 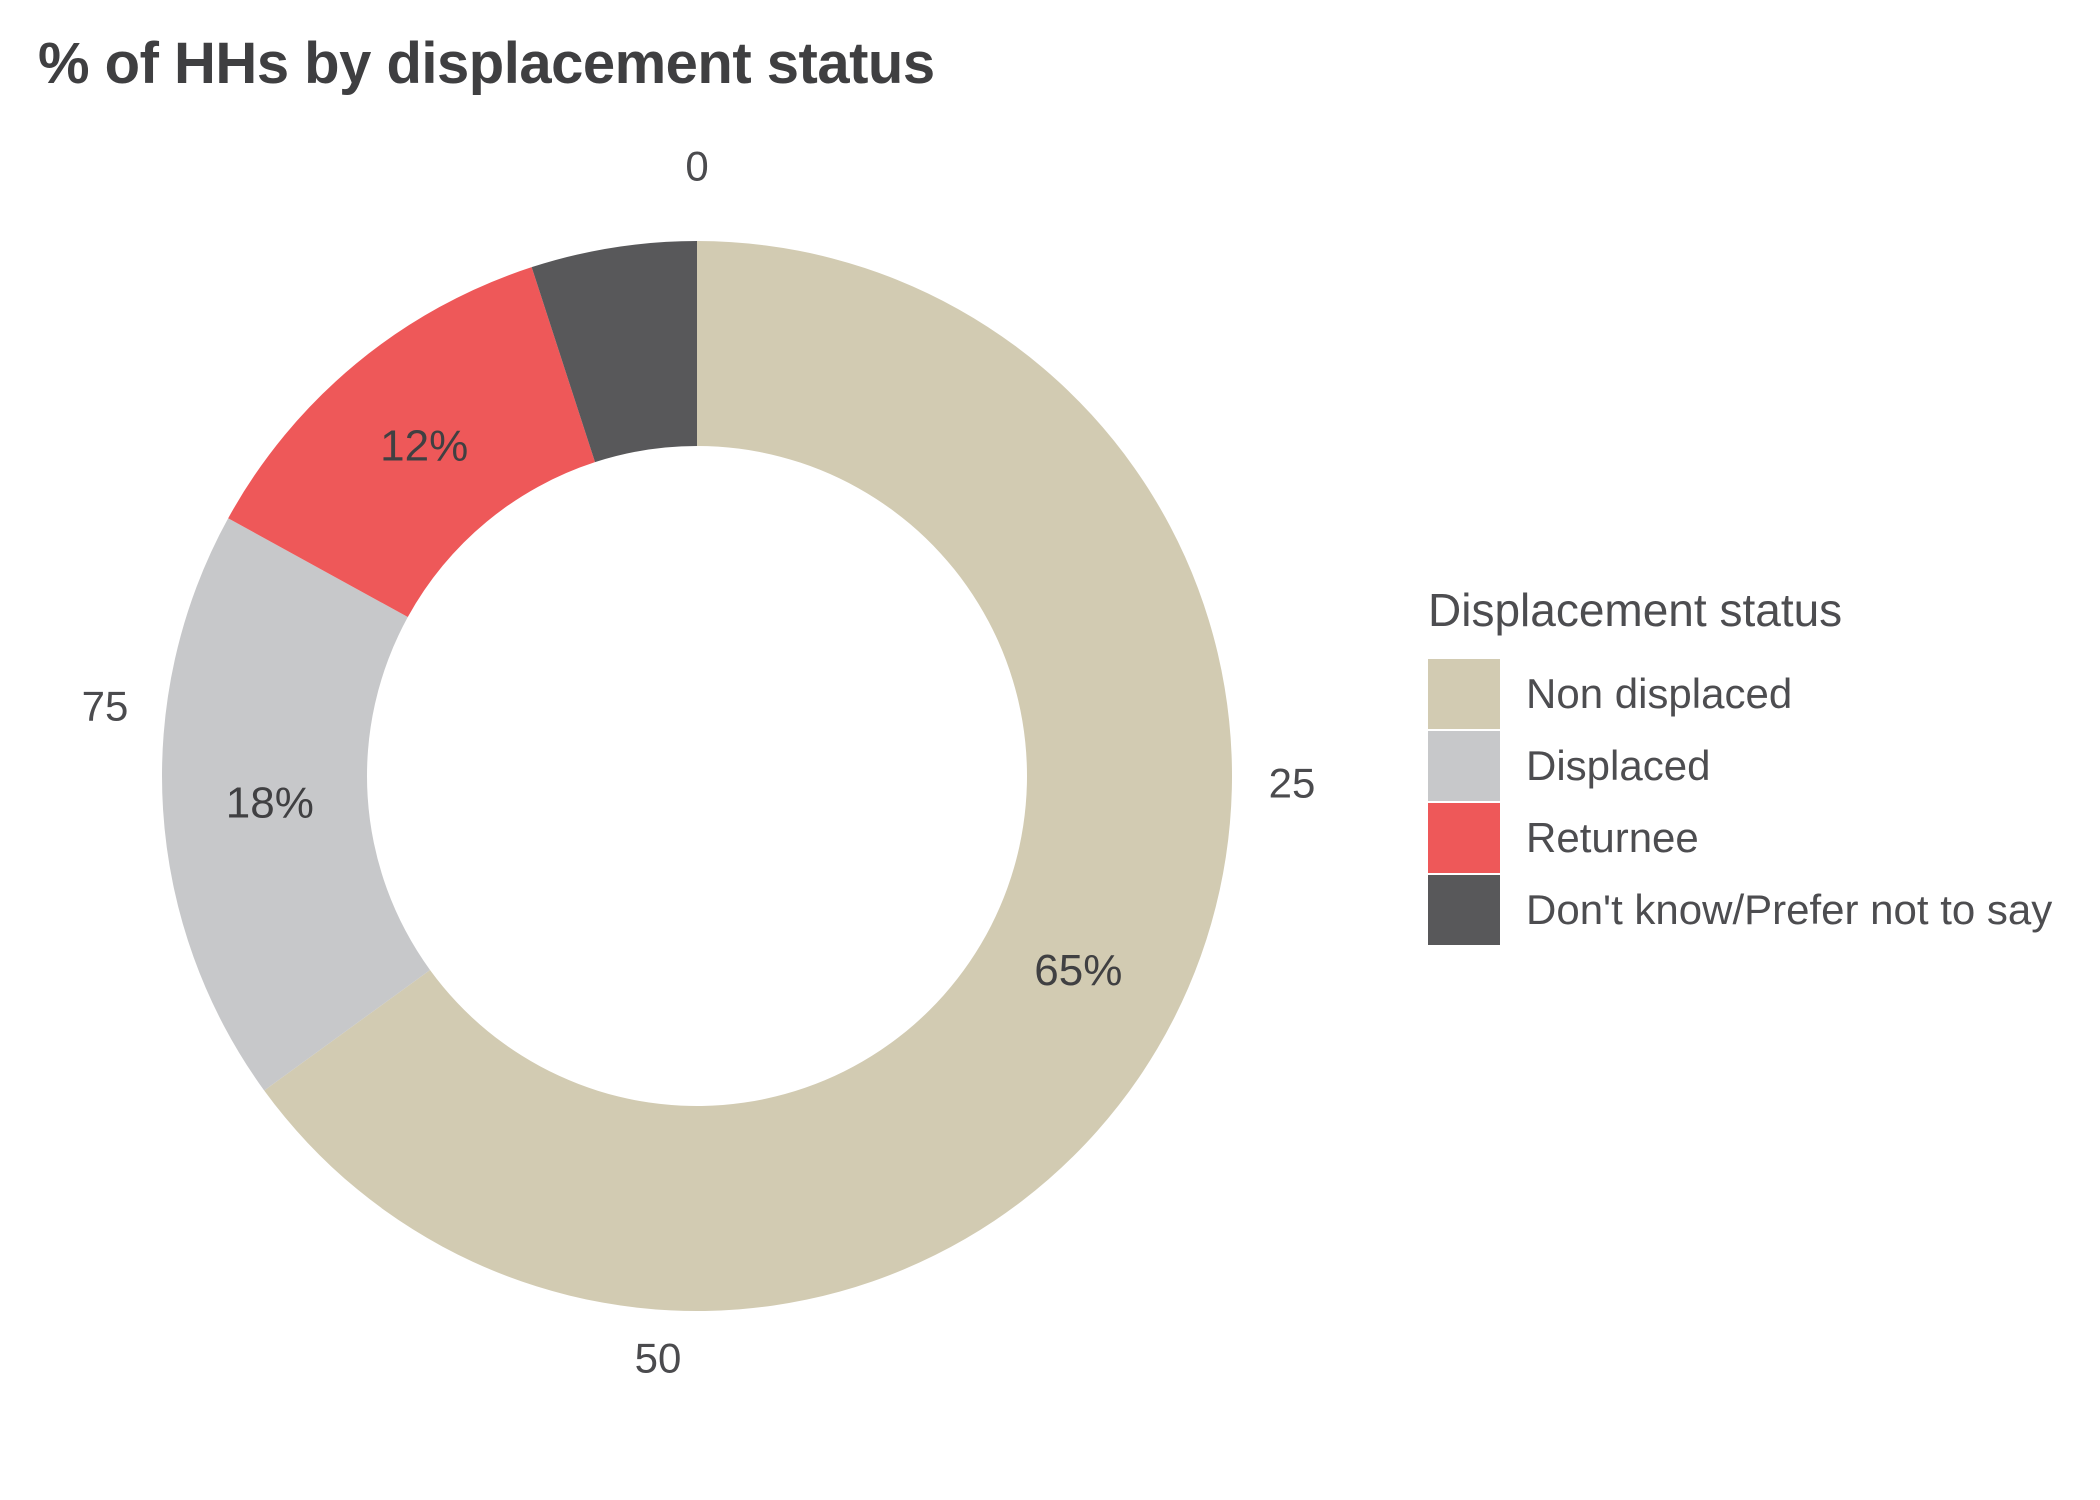 I want to click on legend-label-don-t-know-prefer-not-to-say: Don't know/Prefer not to say, so click(x=1789, y=909).